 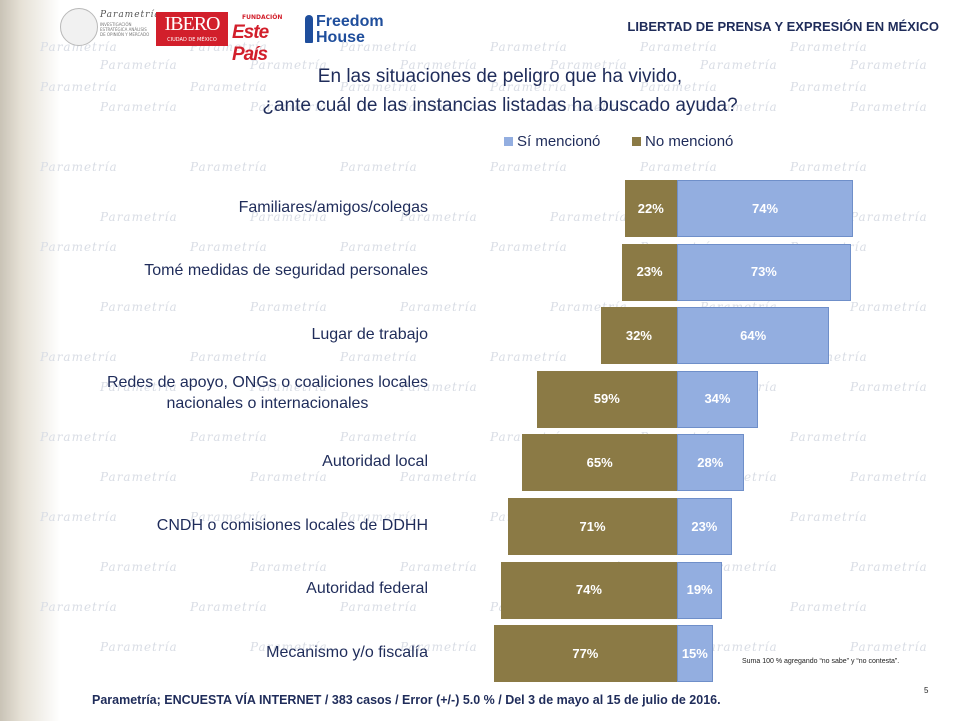 What do you see at coordinates (508, 141) in the screenshot?
I see `legend-swatch-si` at bounding box center [508, 141].